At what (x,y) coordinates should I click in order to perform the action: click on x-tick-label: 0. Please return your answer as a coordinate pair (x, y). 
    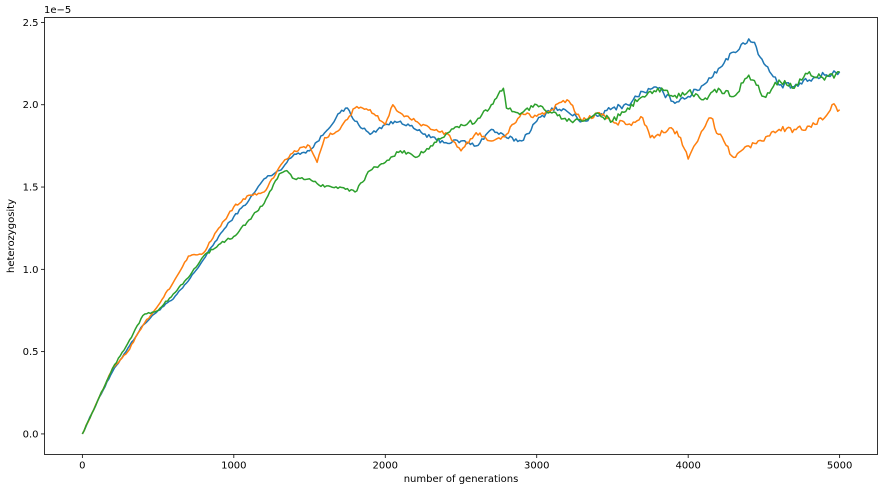
    Looking at the image, I should click on (82, 466).